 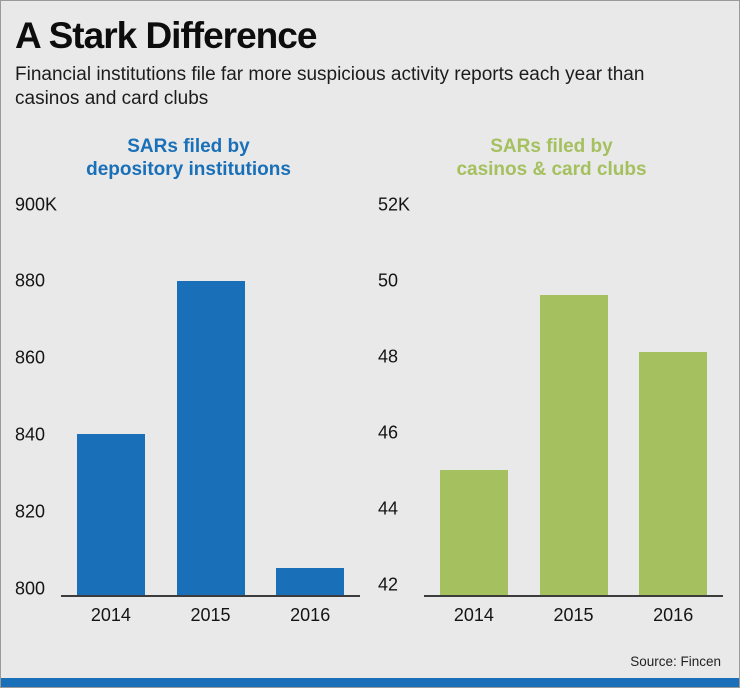 What do you see at coordinates (30, 588) in the screenshot?
I see `y-axis-tick-label: 800` at bounding box center [30, 588].